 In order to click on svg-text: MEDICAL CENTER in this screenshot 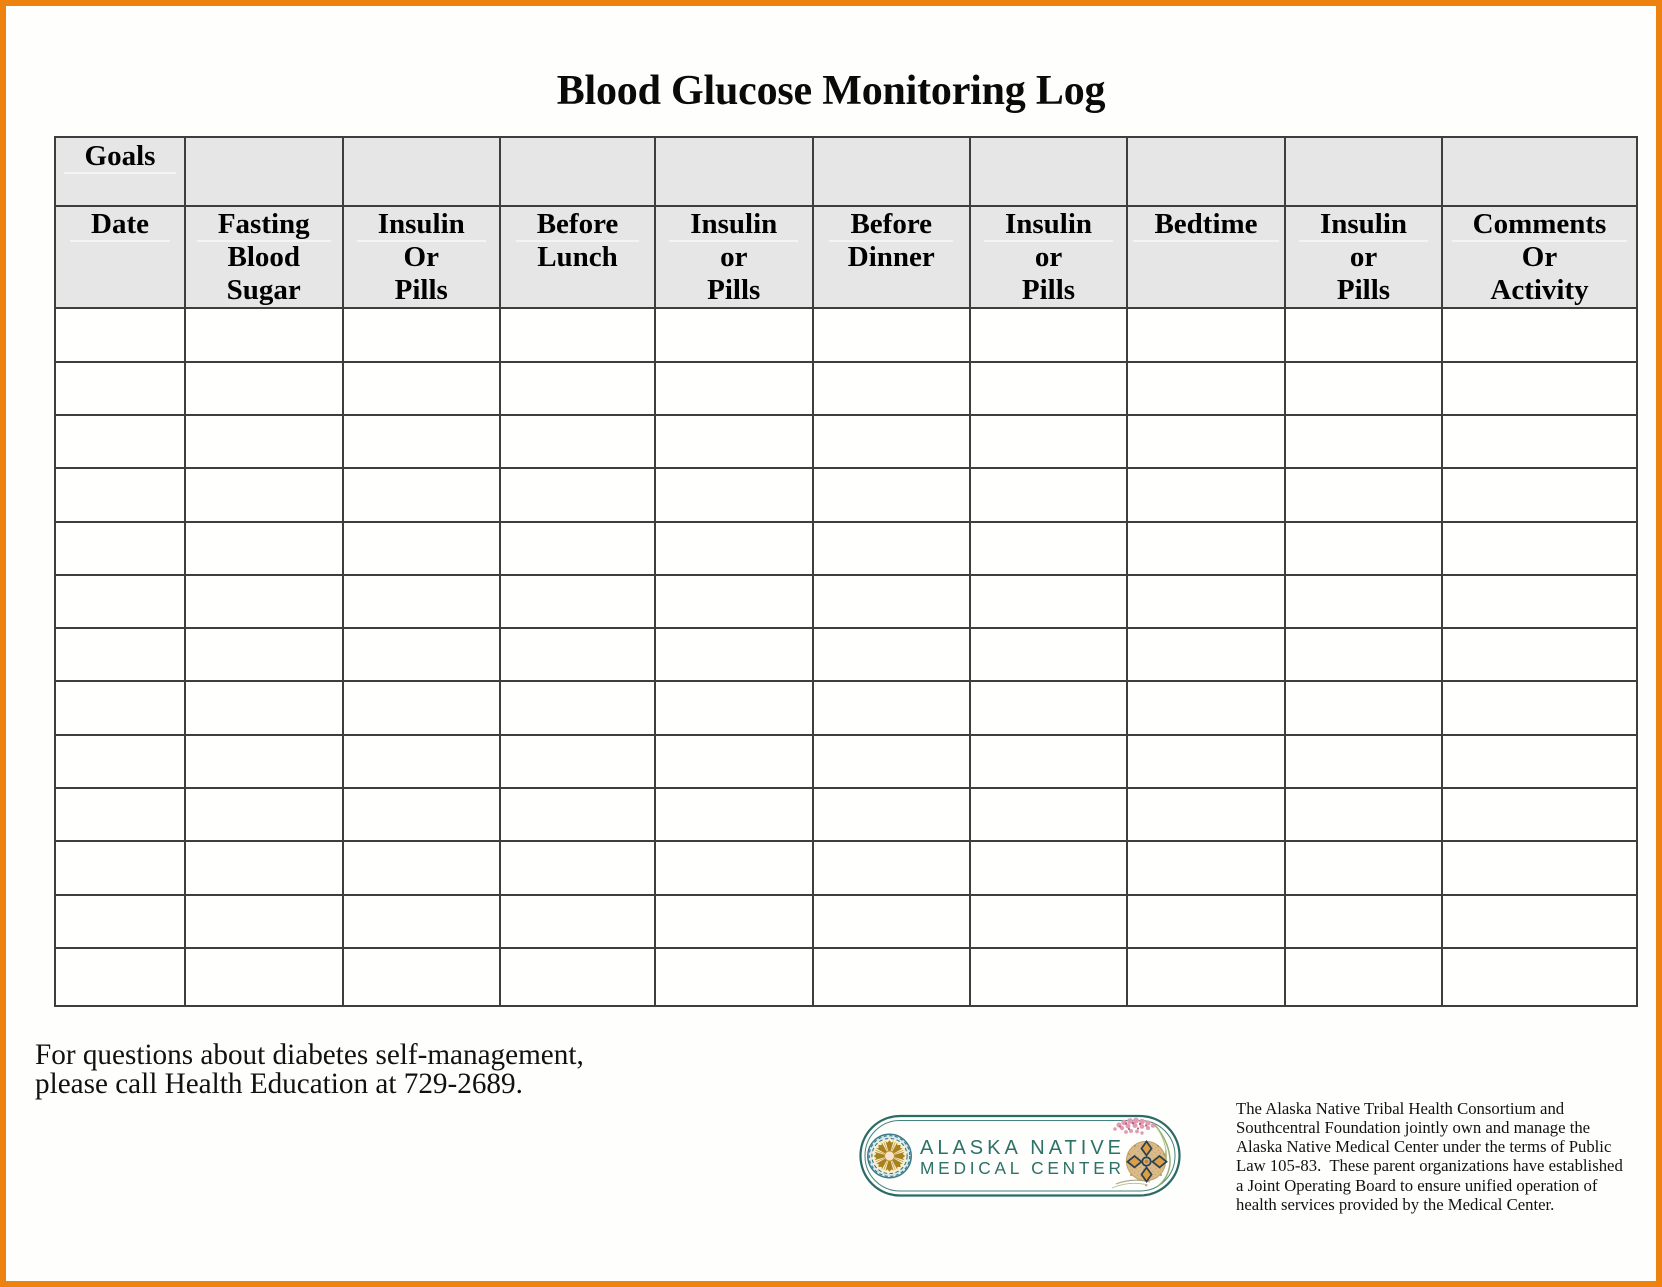, I will do `click(1020, 1168)`.